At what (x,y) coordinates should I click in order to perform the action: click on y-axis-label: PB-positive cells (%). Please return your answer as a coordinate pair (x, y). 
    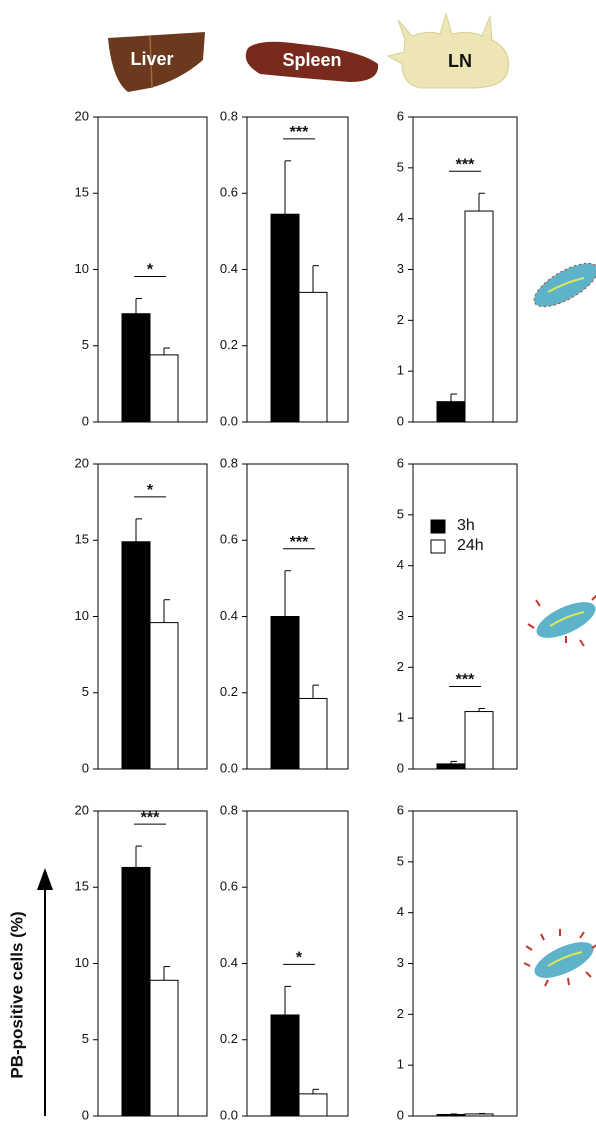
    Looking at the image, I should click on (16, 994).